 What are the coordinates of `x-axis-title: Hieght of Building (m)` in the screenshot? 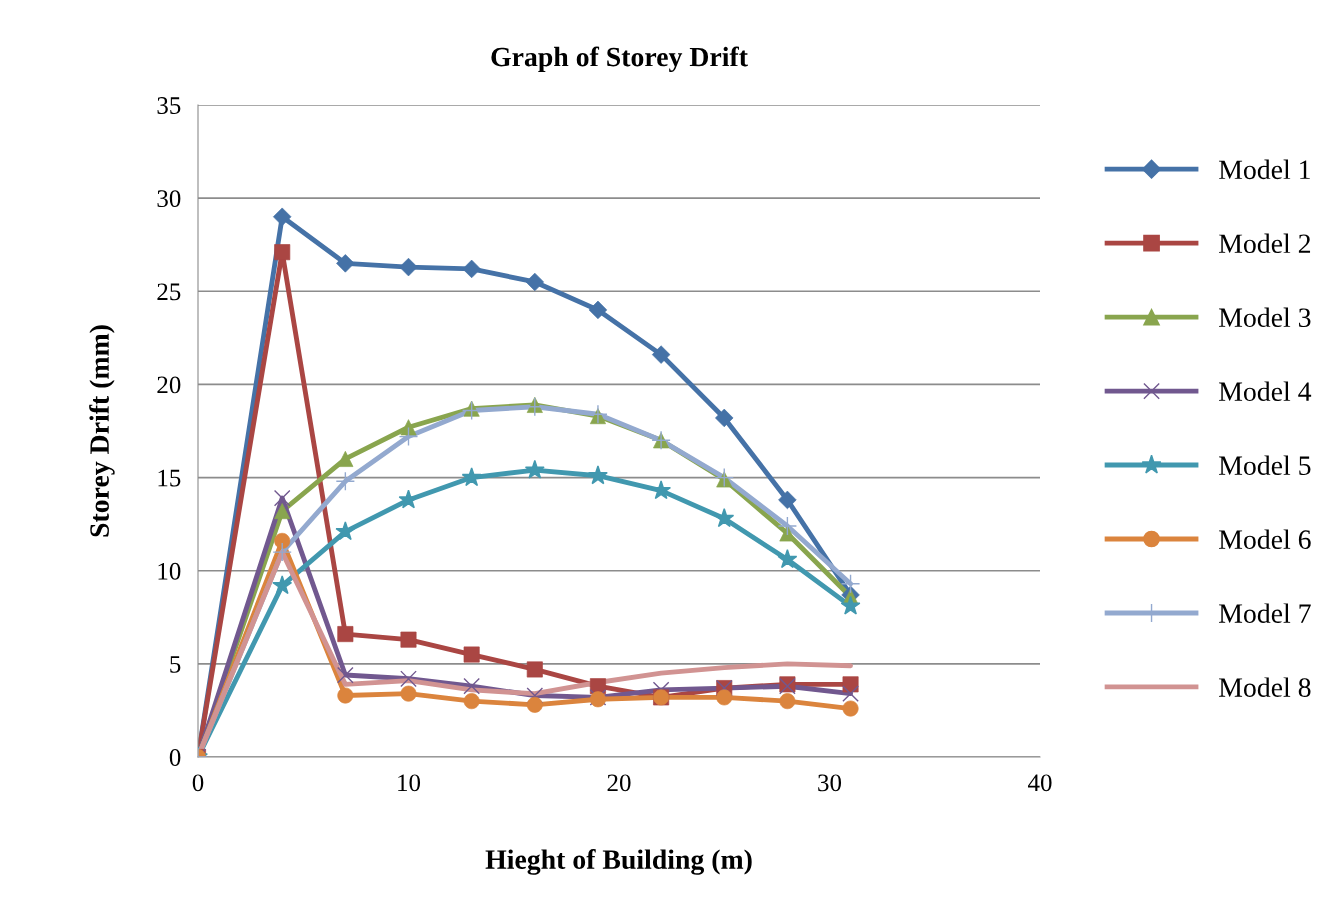 It's located at (618, 862).